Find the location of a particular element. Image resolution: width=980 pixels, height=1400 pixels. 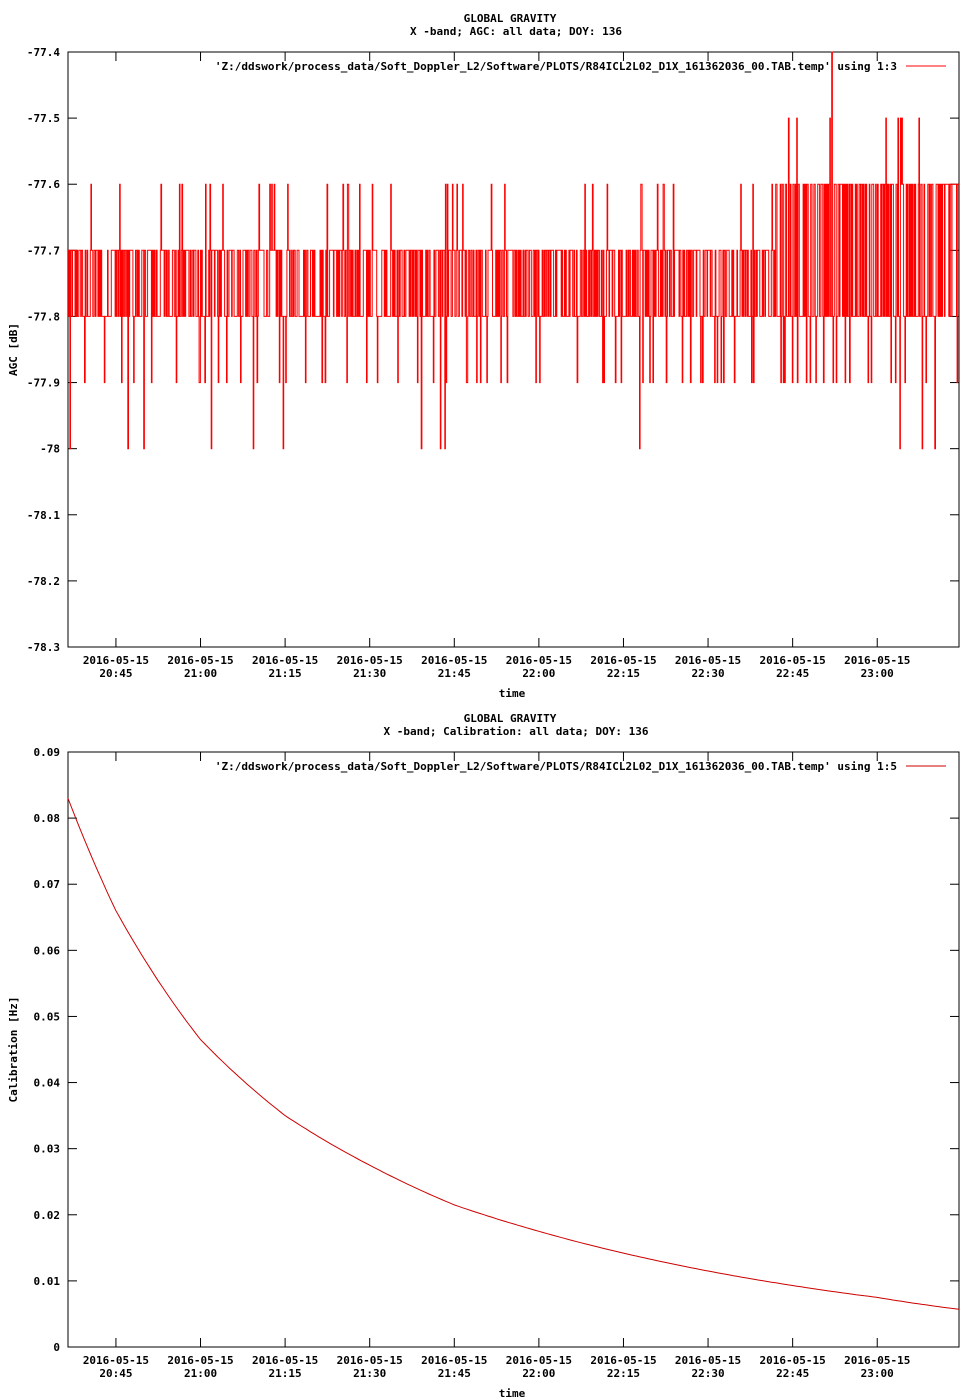

y-tick-label: -77.6 is located at coordinates (43, 184).